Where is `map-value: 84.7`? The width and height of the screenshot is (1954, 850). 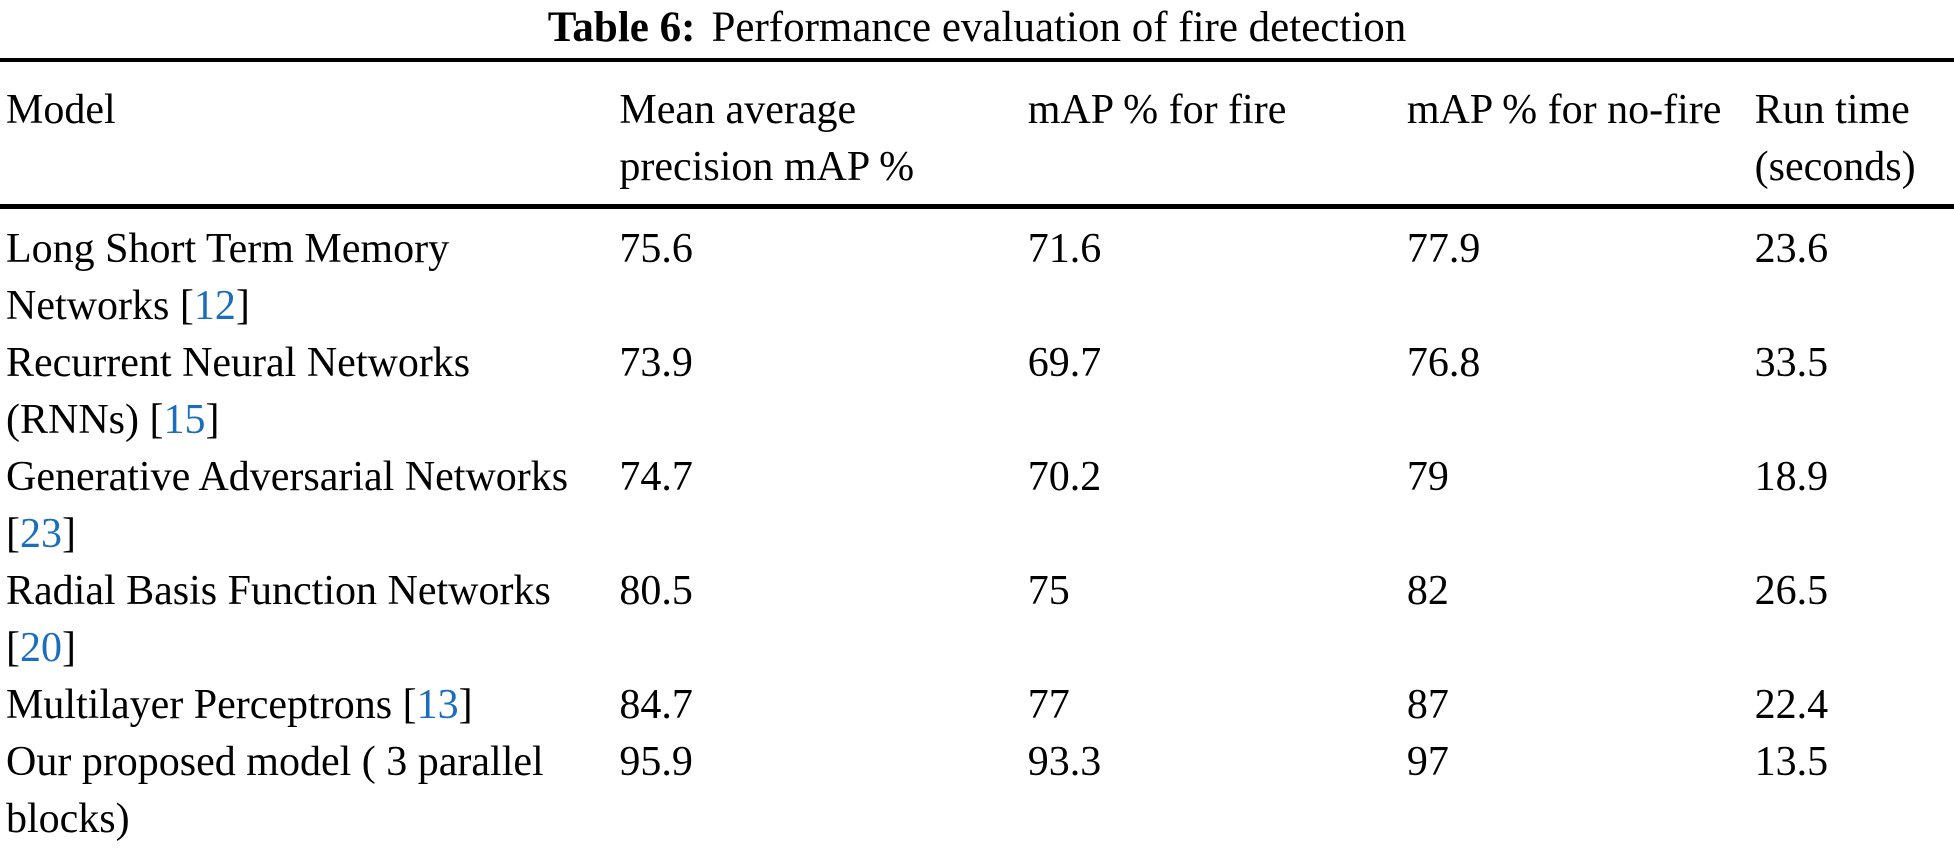
map-value: 84.7 is located at coordinates (656, 705).